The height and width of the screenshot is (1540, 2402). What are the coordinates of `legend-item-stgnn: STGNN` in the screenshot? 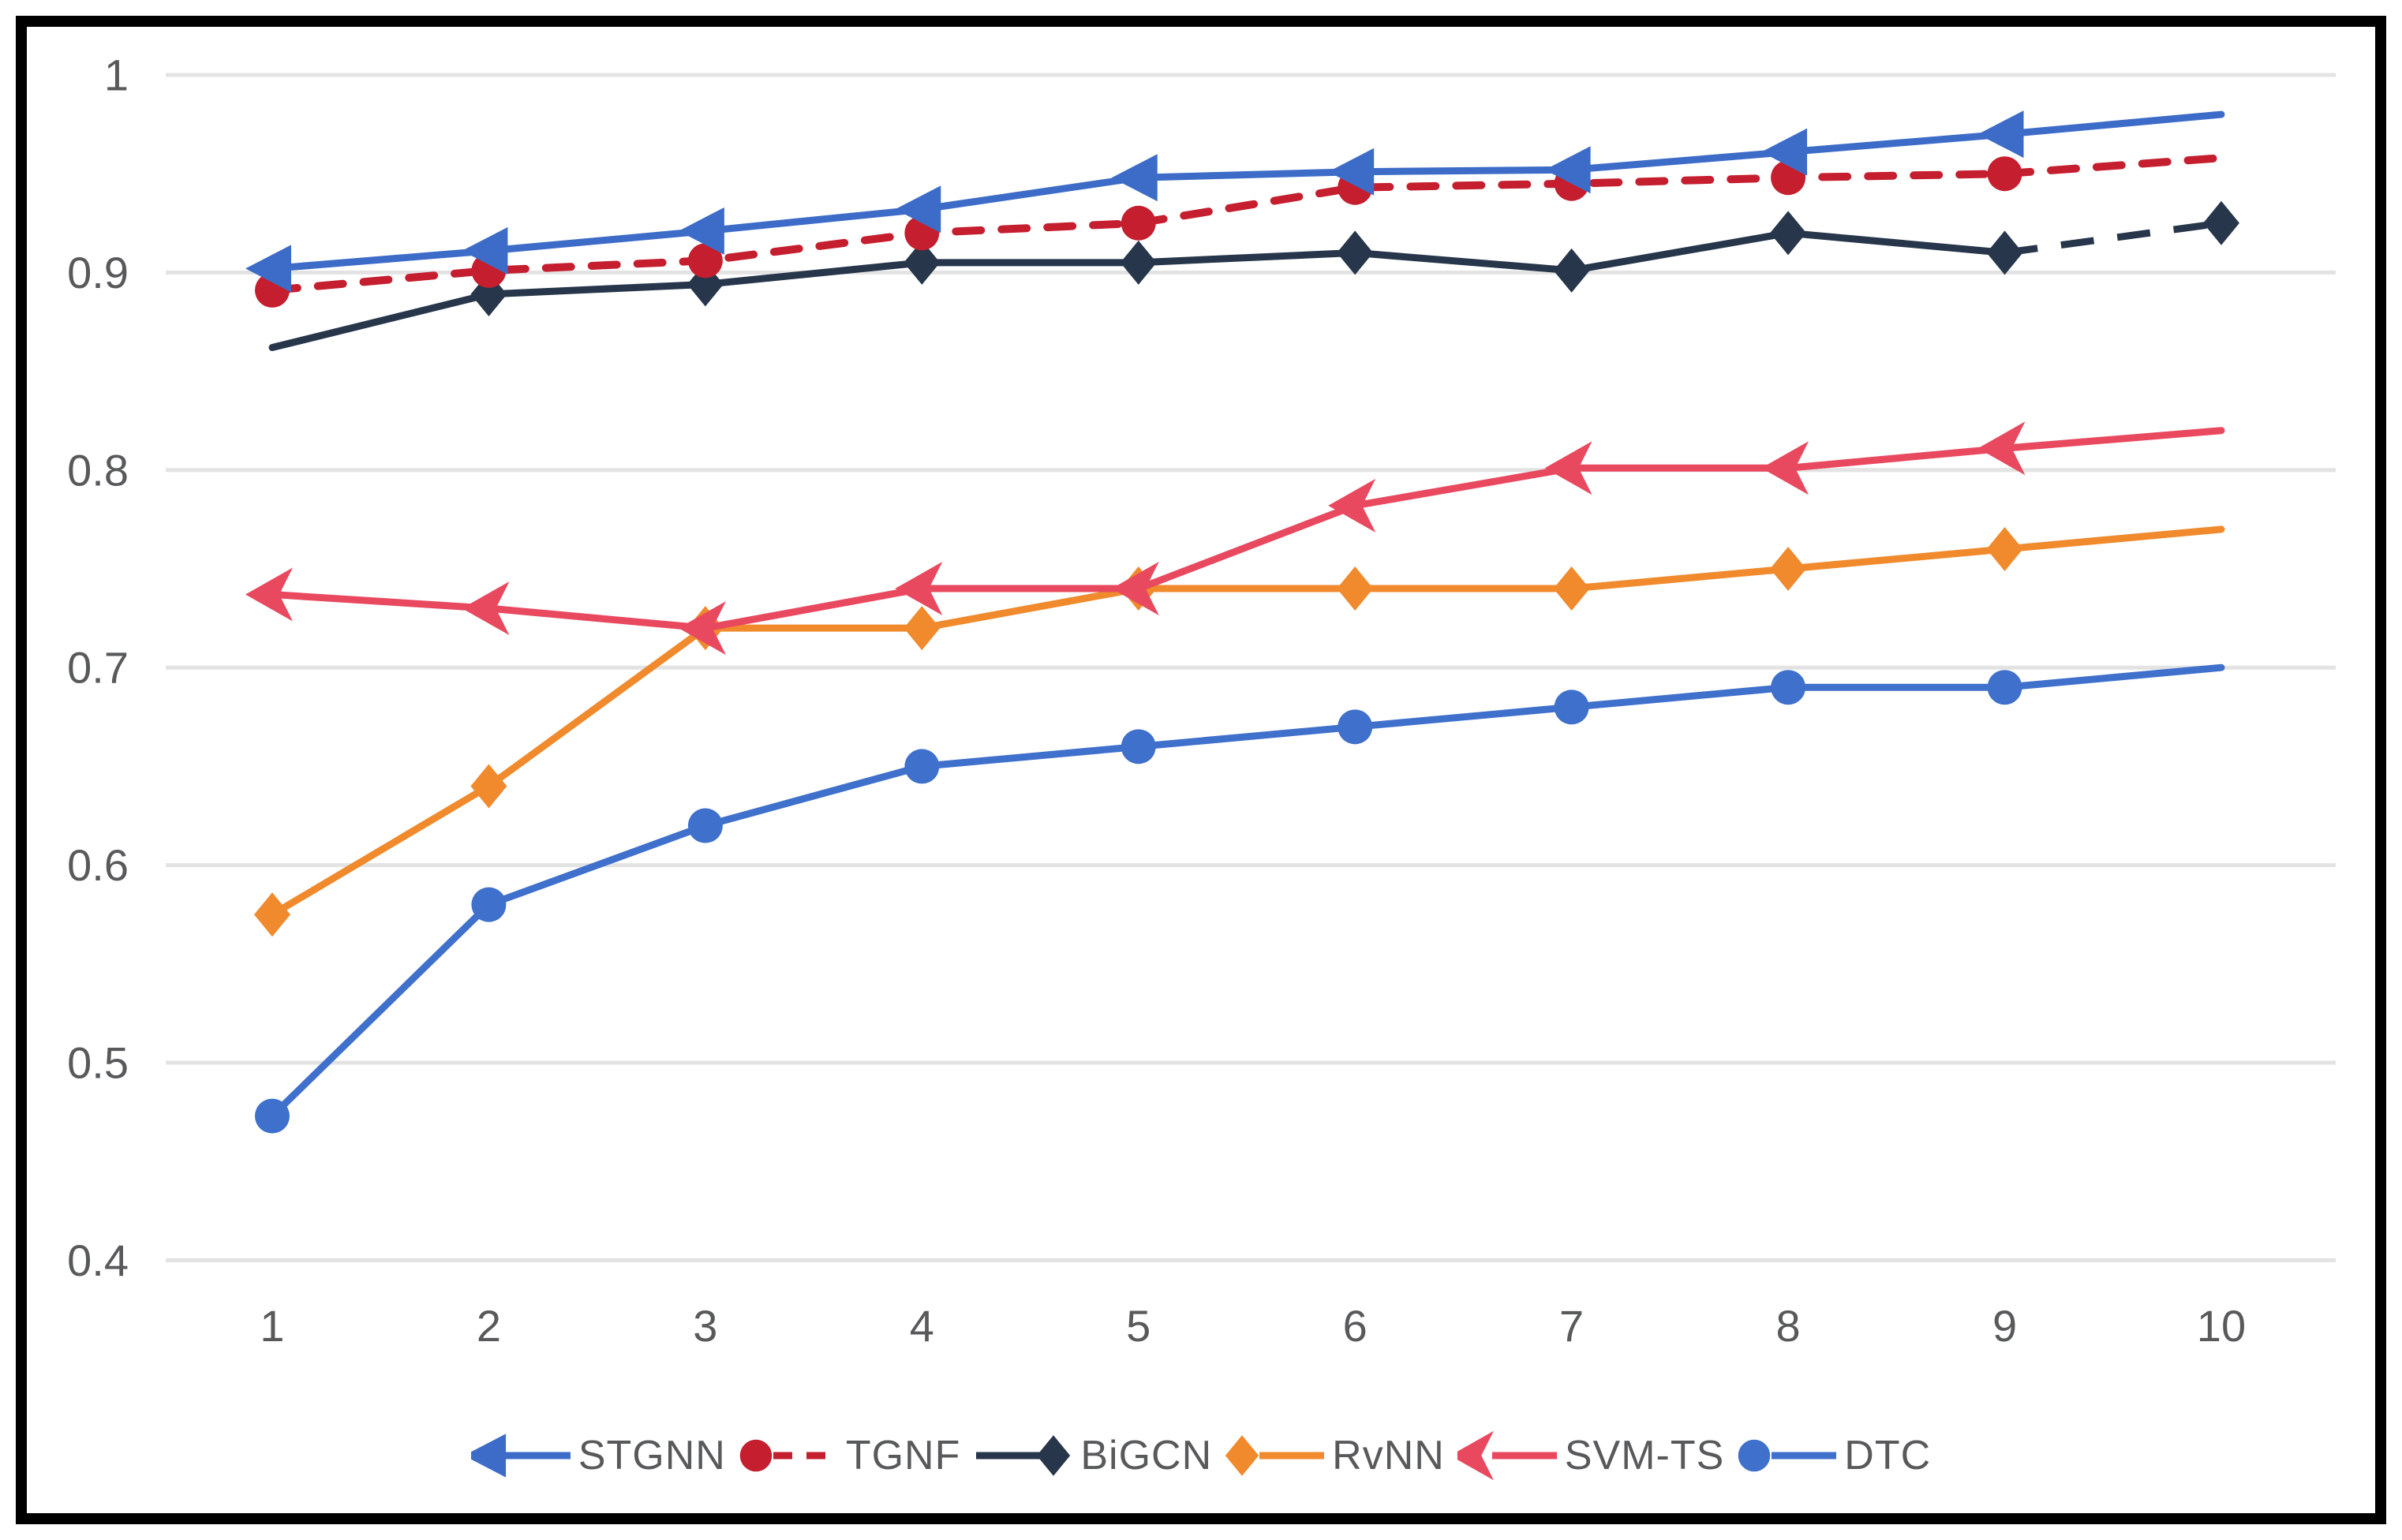 It's located at (598, 1455).